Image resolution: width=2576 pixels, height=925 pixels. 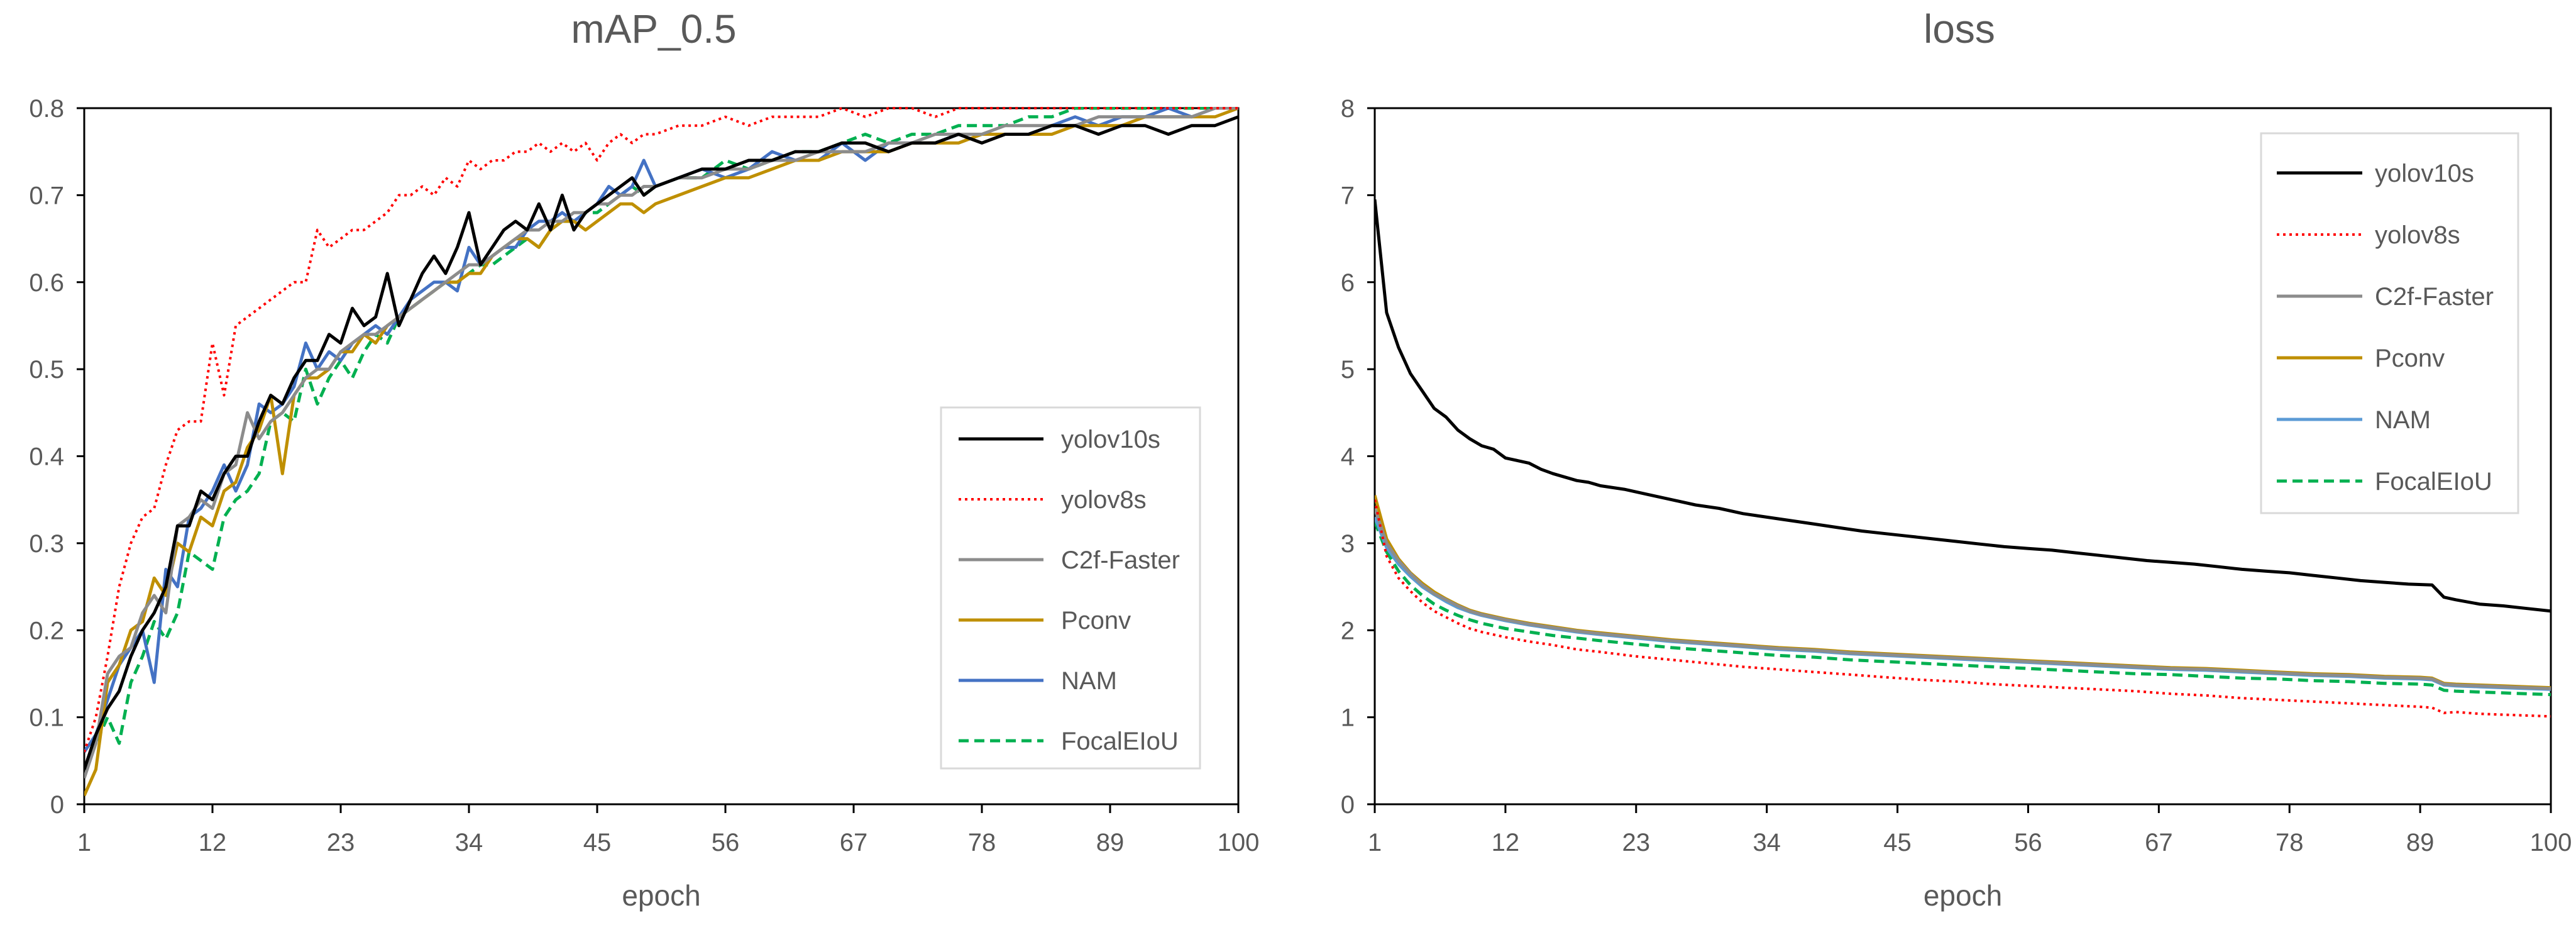 What do you see at coordinates (1960, 29) in the screenshot?
I see `chart-title: loss` at bounding box center [1960, 29].